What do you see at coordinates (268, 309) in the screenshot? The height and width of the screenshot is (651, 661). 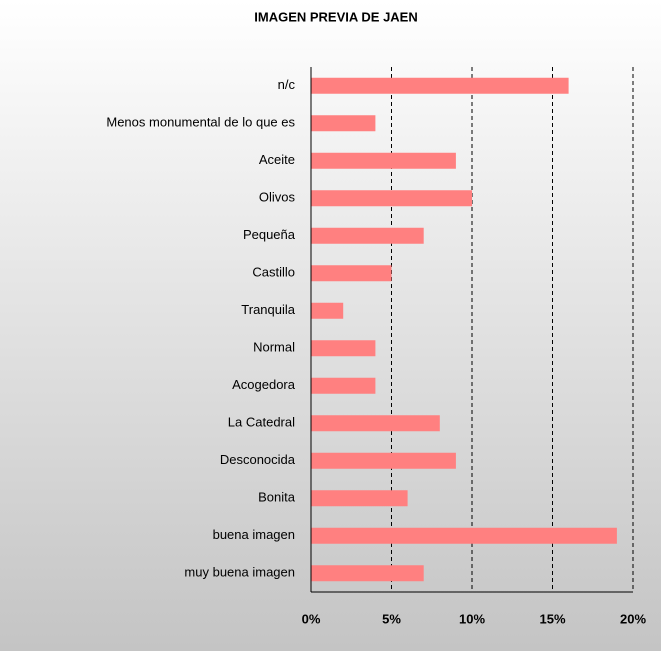 I see `y-tick-label: Tranquila` at bounding box center [268, 309].